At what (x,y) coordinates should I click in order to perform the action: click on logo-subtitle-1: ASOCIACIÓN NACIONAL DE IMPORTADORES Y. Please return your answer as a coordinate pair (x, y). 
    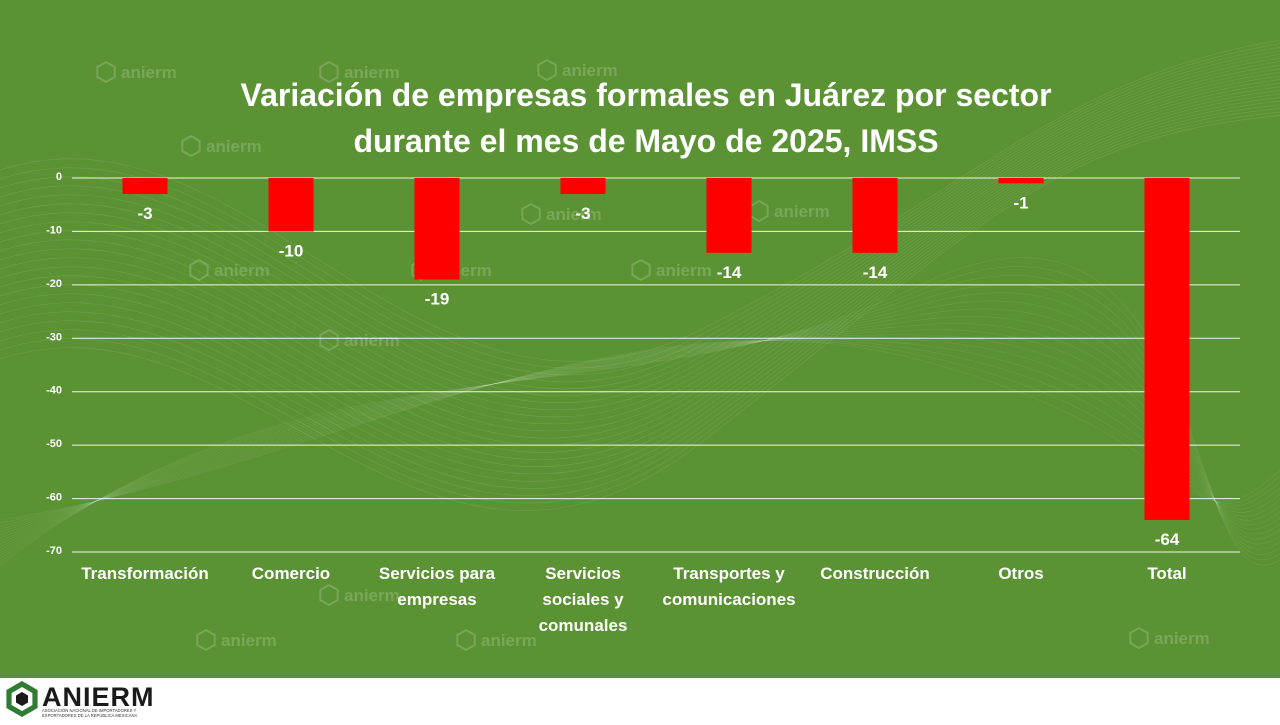
    Looking at the image, I should click on (89, 710).